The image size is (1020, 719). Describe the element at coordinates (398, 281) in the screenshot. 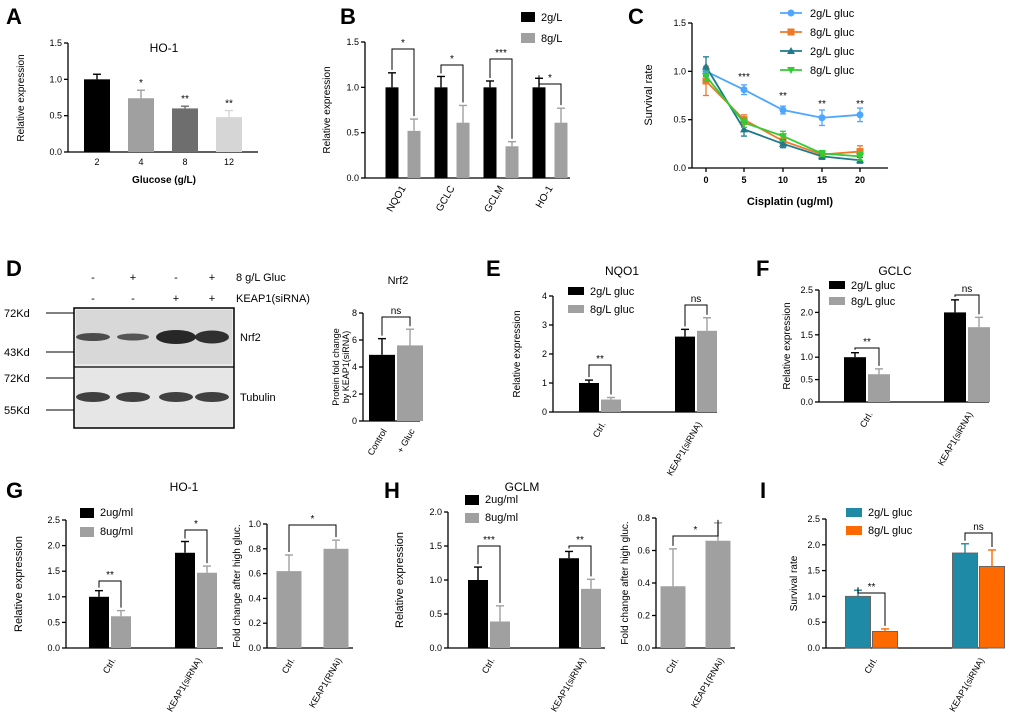

I see `chart-title: Nrf2` at that location.